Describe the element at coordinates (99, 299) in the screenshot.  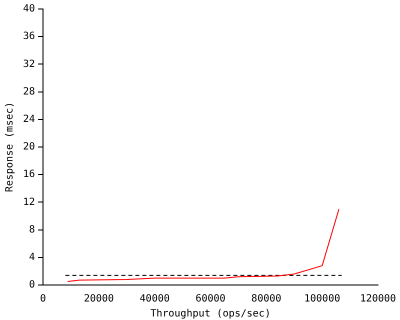
I see `x-tick-label: 20000` at that location.